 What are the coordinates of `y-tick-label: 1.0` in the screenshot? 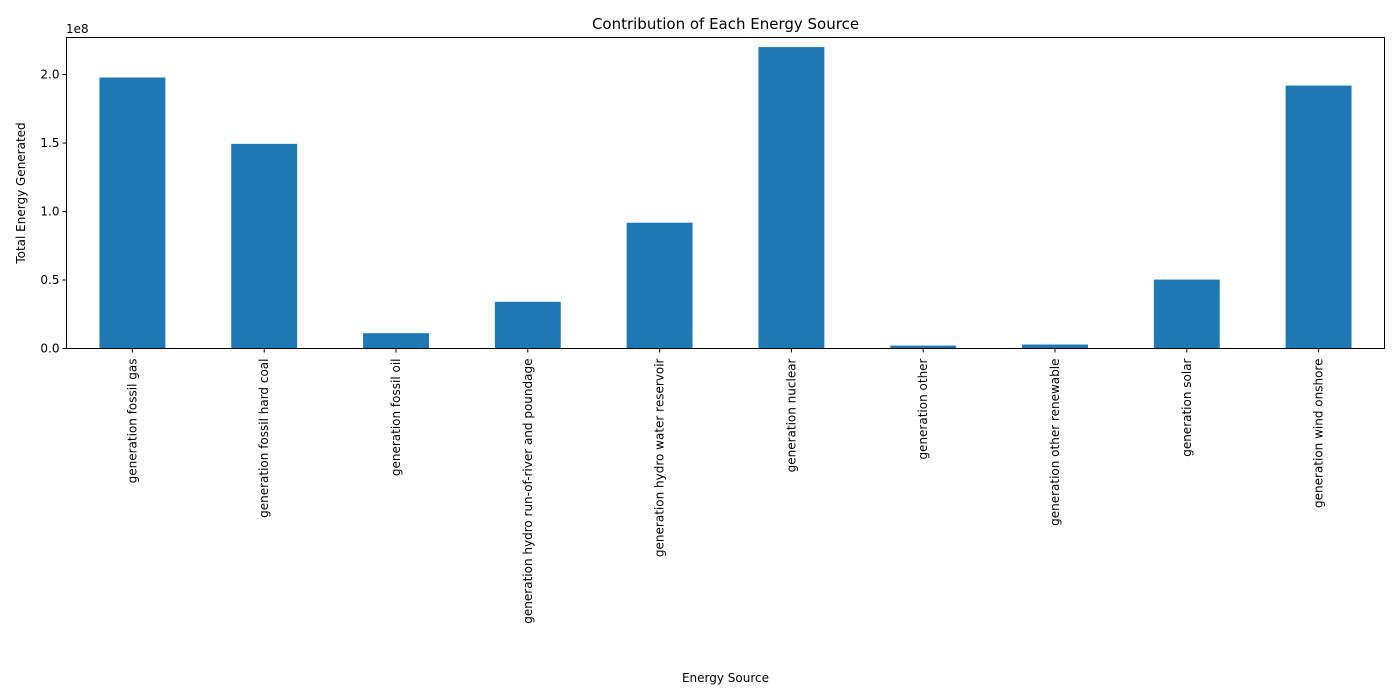 It's located at (49, 211).